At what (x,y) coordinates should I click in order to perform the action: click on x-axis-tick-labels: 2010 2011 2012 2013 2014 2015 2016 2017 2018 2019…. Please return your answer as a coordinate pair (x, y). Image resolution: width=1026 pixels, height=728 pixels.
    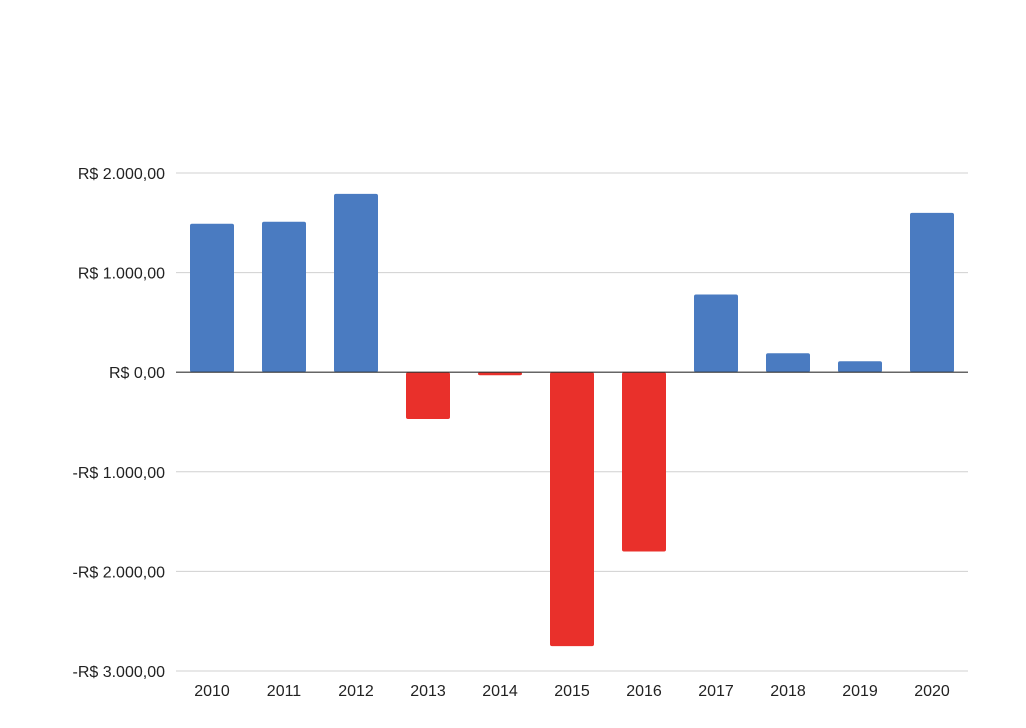
    Looking at the image, I should click on (572, 691).